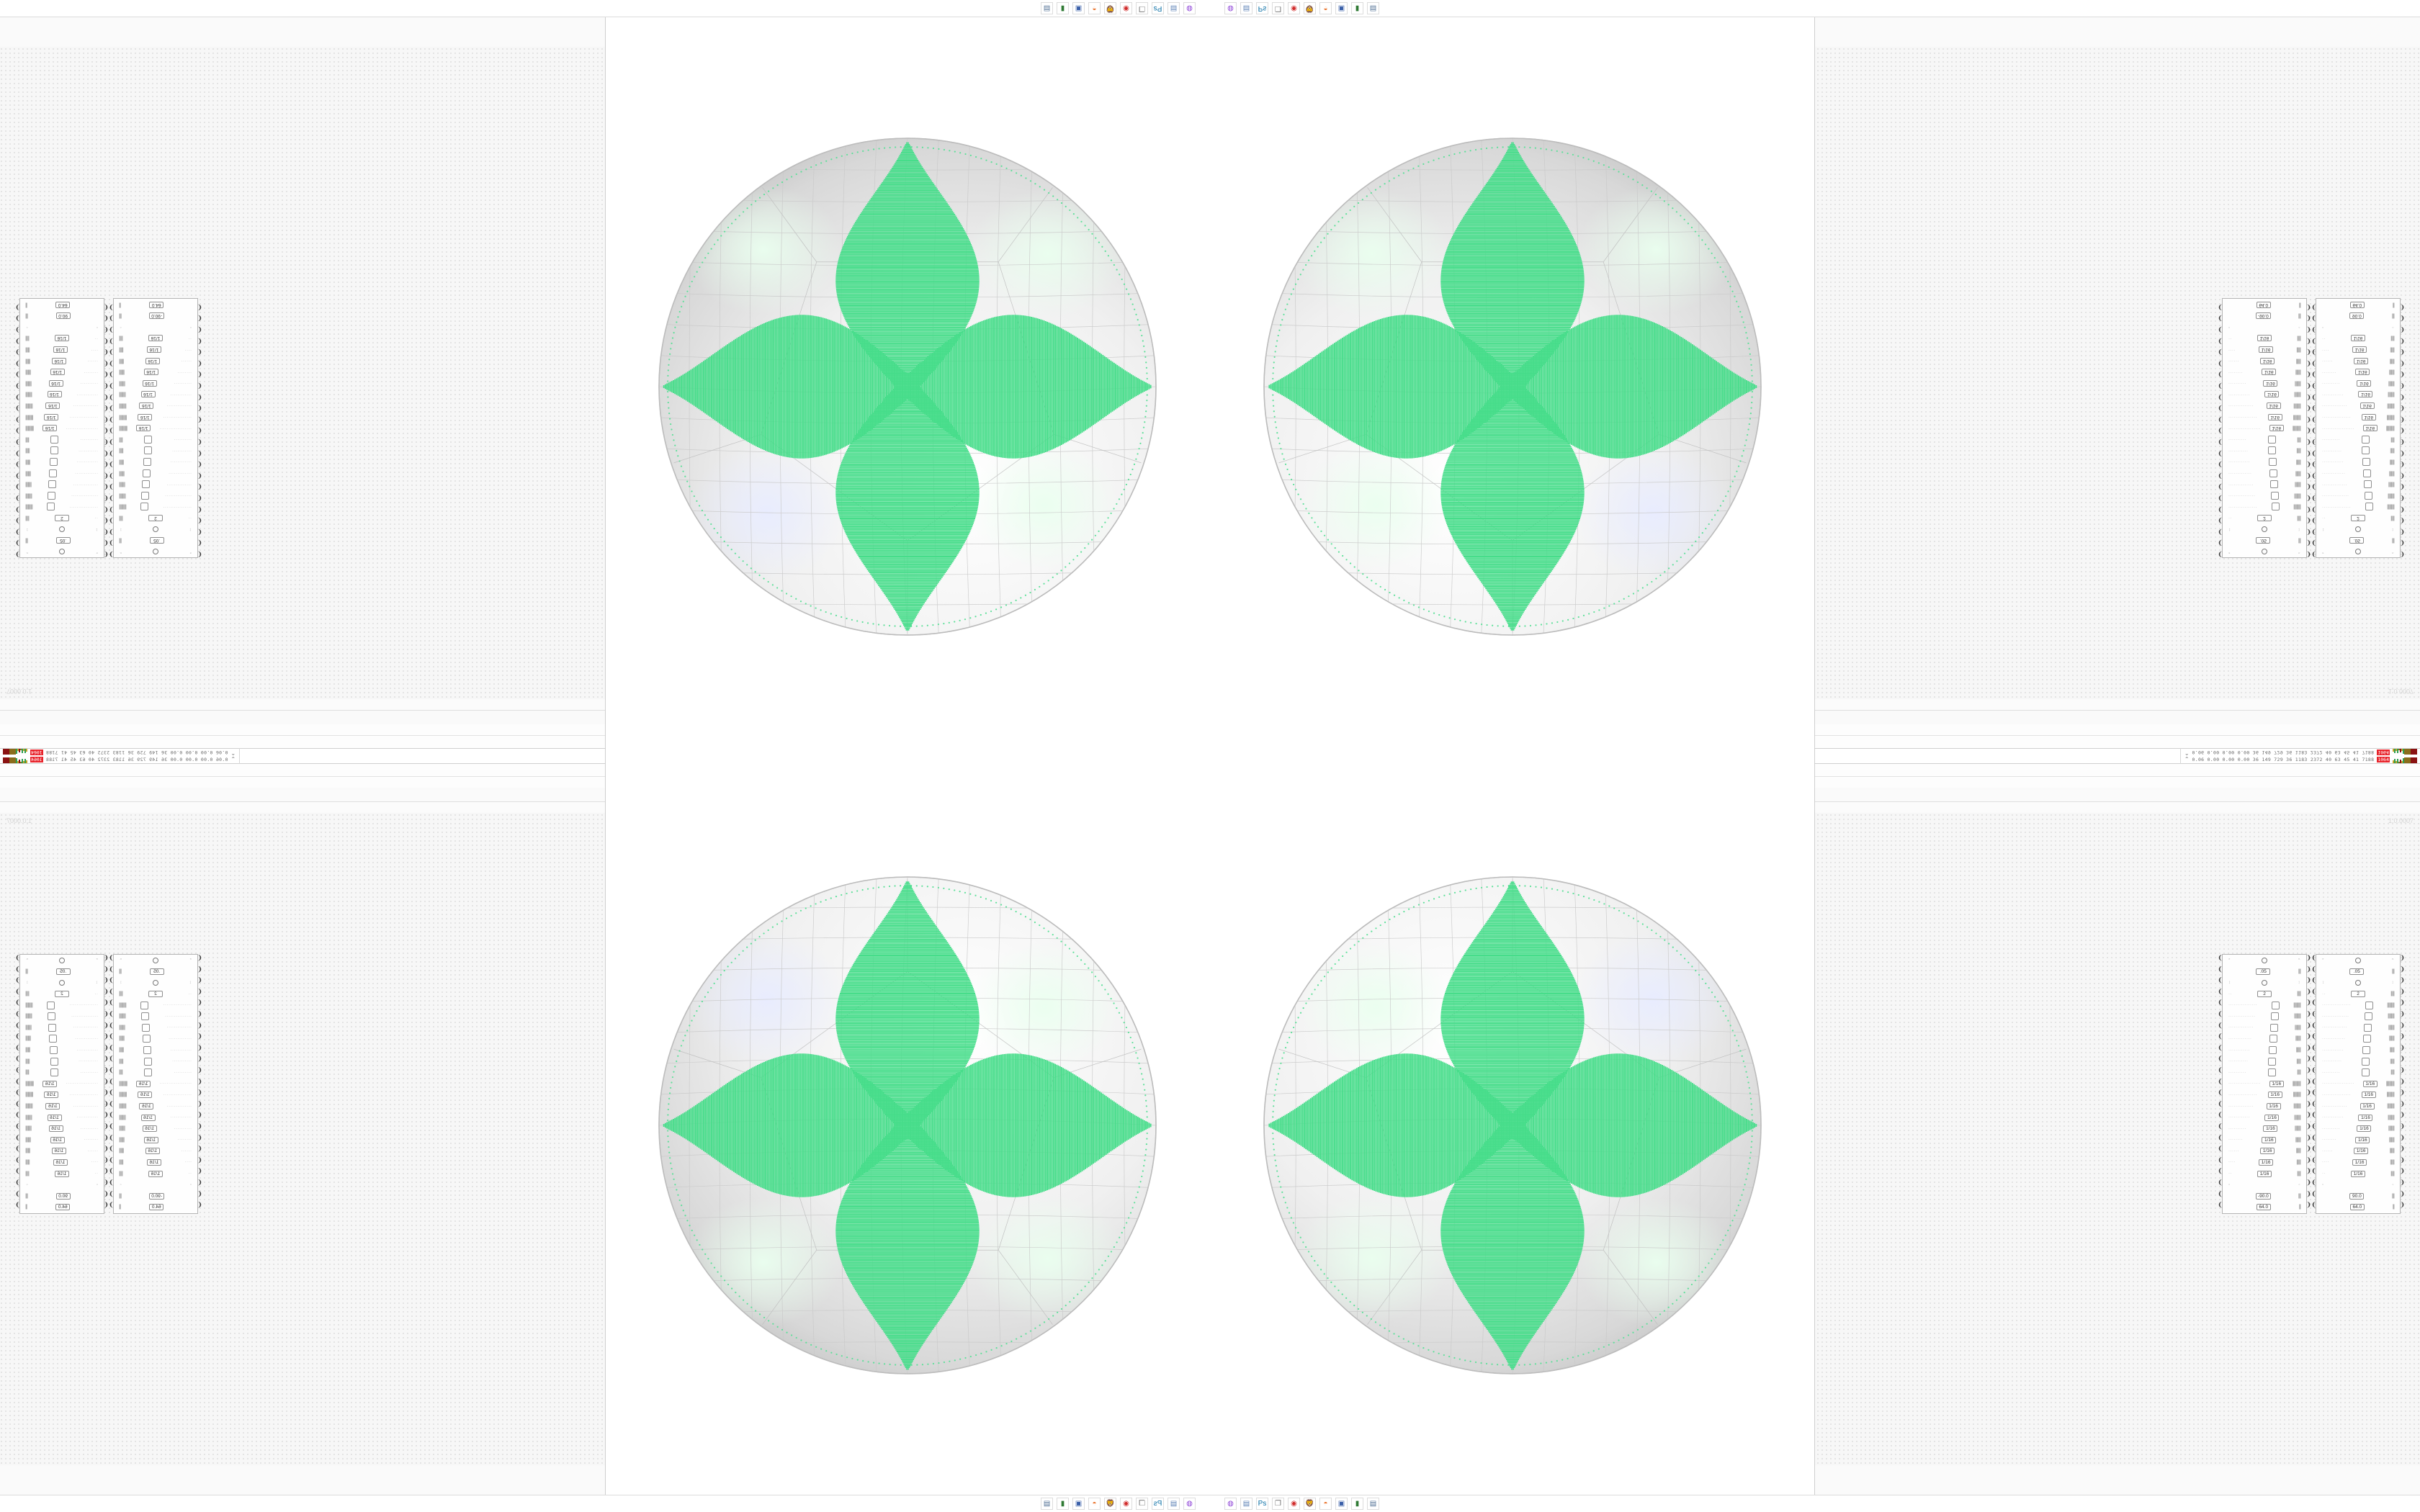 The image size is (2420, 1512). What do you see at coordinates (2358, 450) in the screenshot?
I see `param-row-1-9: ··········· |||||||` at bounding box center [2358, 450].